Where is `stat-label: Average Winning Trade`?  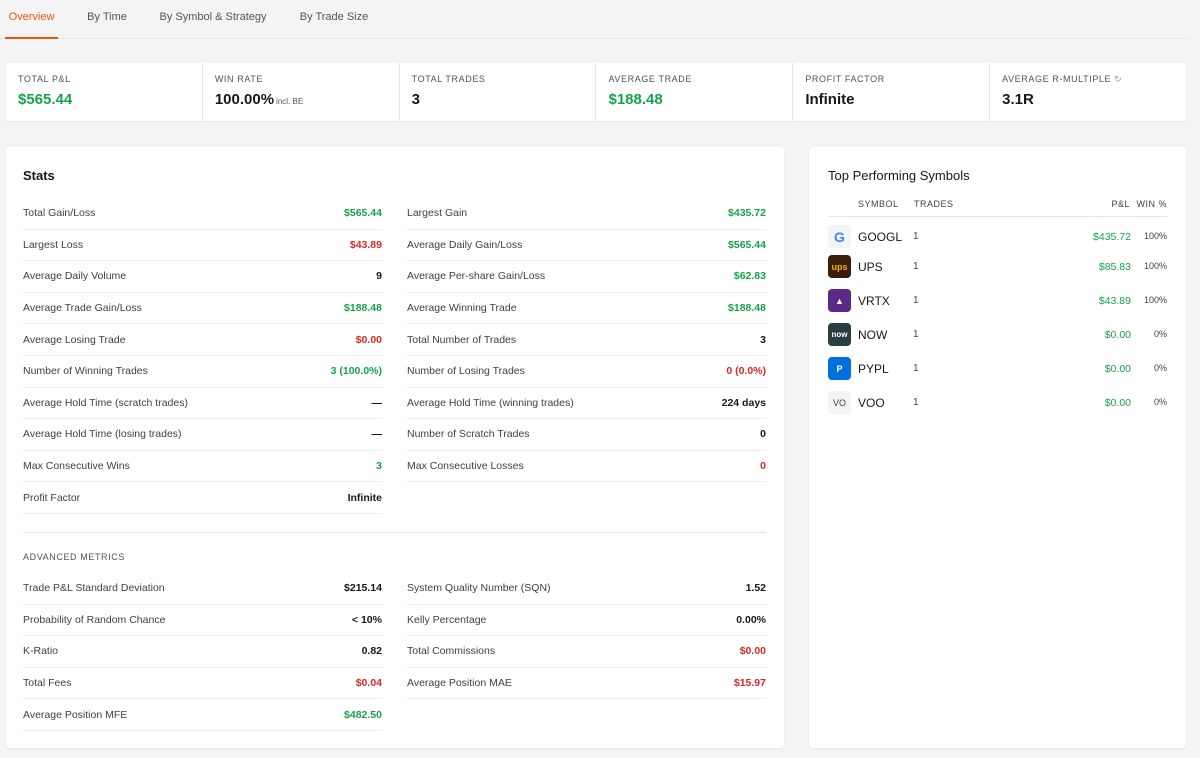
stat-label: Average Winning Trade is located at coordinates (462, 308).